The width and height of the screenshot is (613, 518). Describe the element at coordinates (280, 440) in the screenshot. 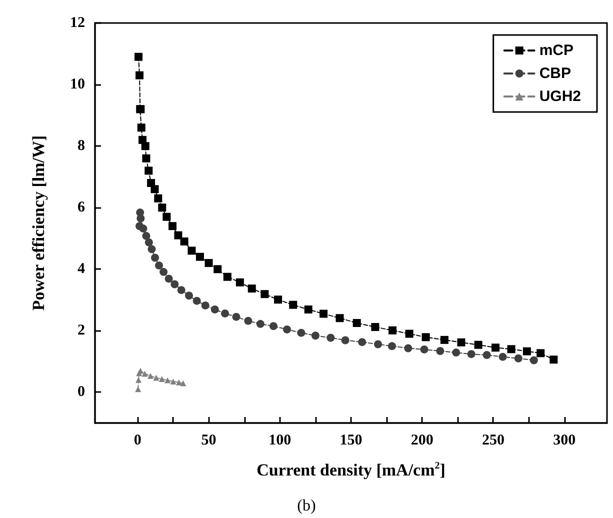

I see `x-tick-label: 100` at that location.